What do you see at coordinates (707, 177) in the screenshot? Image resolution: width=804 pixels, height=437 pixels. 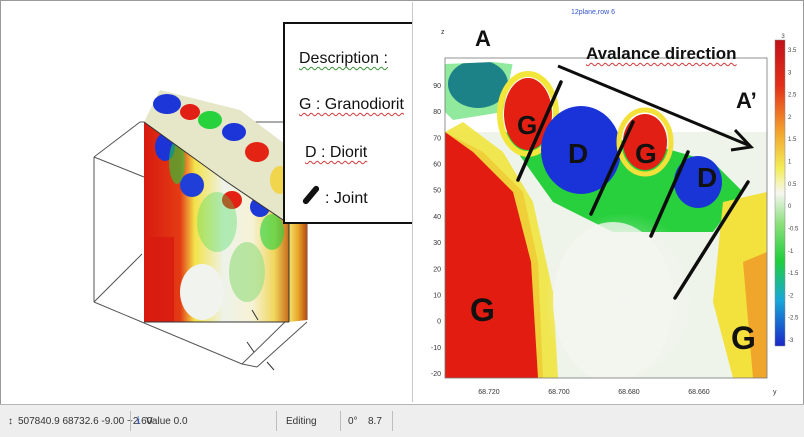 I see `rock-label-d2: D` at bounding box center [707, 177].